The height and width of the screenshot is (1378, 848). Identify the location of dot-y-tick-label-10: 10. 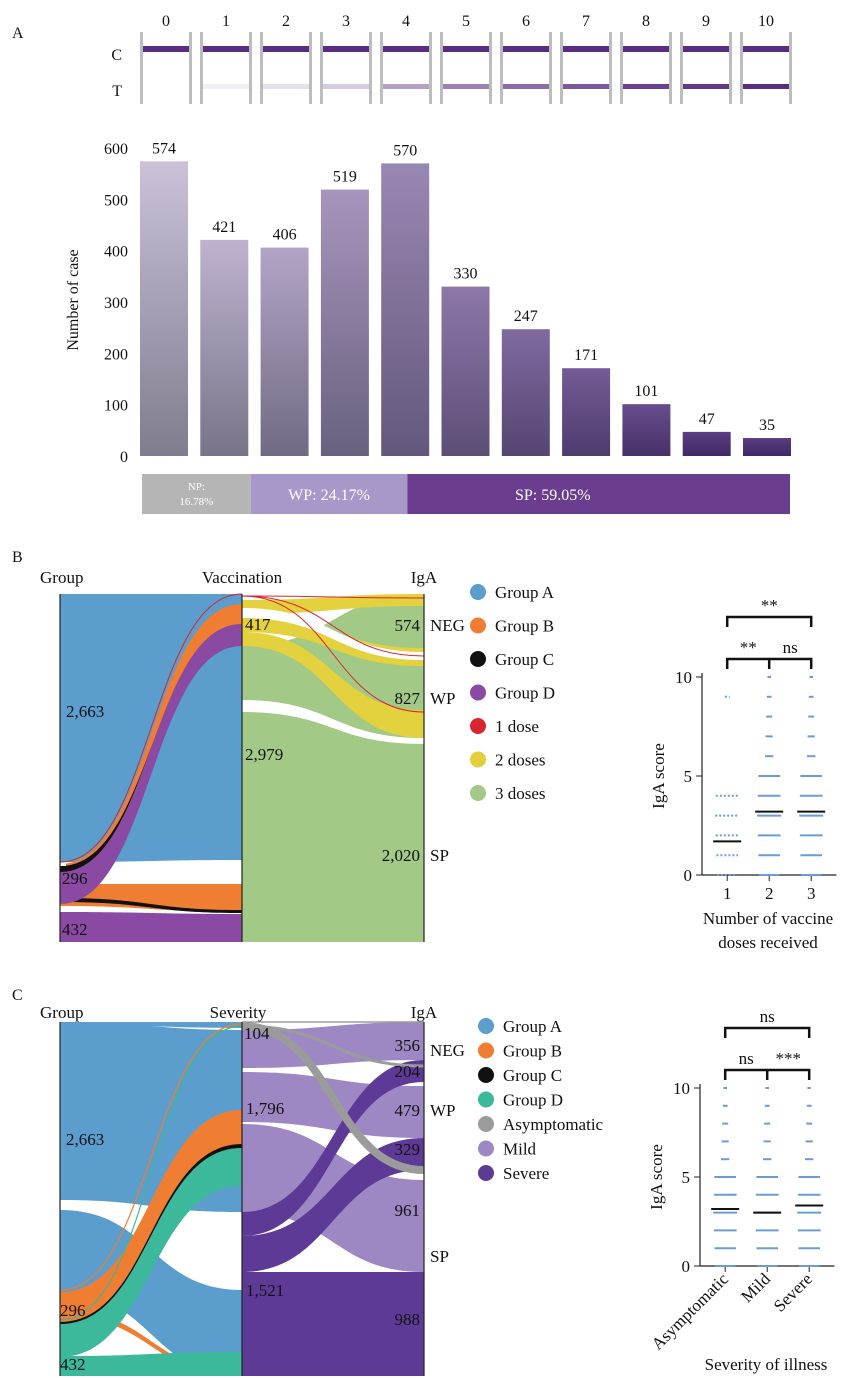
(683, 677).